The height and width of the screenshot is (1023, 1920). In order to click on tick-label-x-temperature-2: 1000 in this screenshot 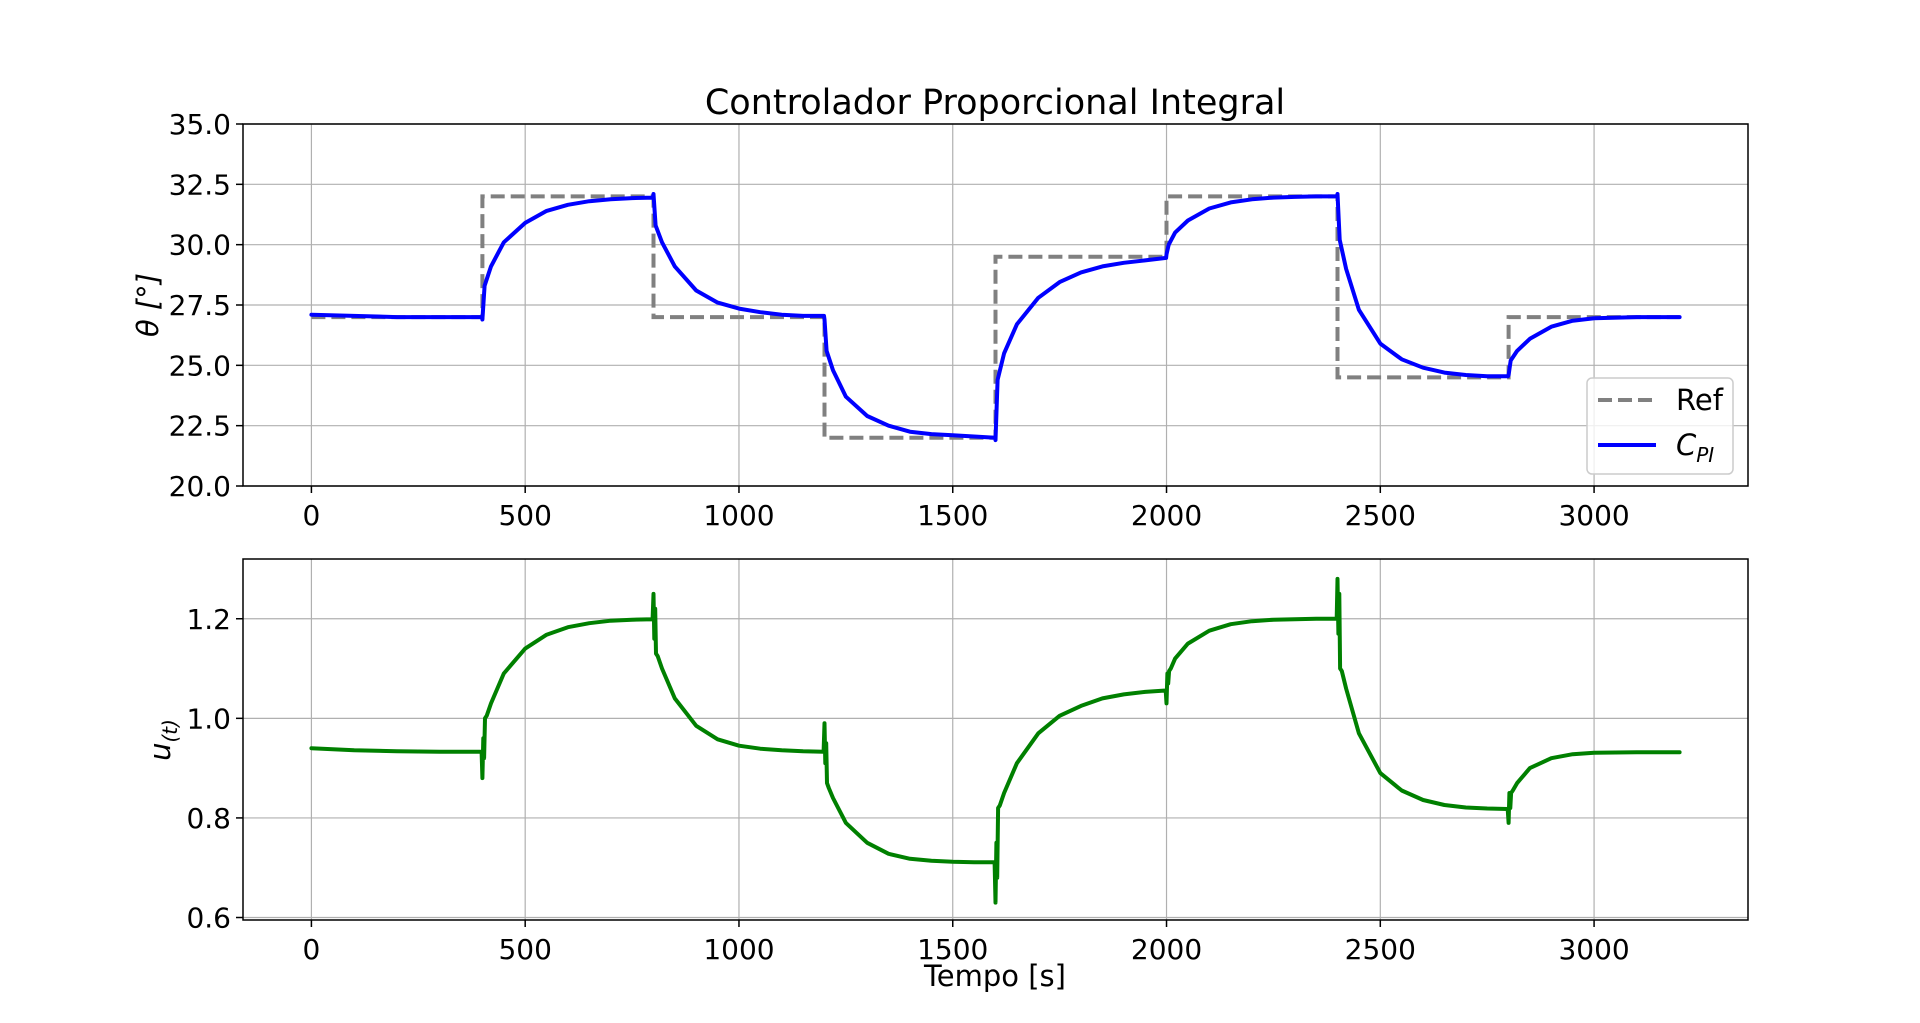, I will do `click(738, 515)`.